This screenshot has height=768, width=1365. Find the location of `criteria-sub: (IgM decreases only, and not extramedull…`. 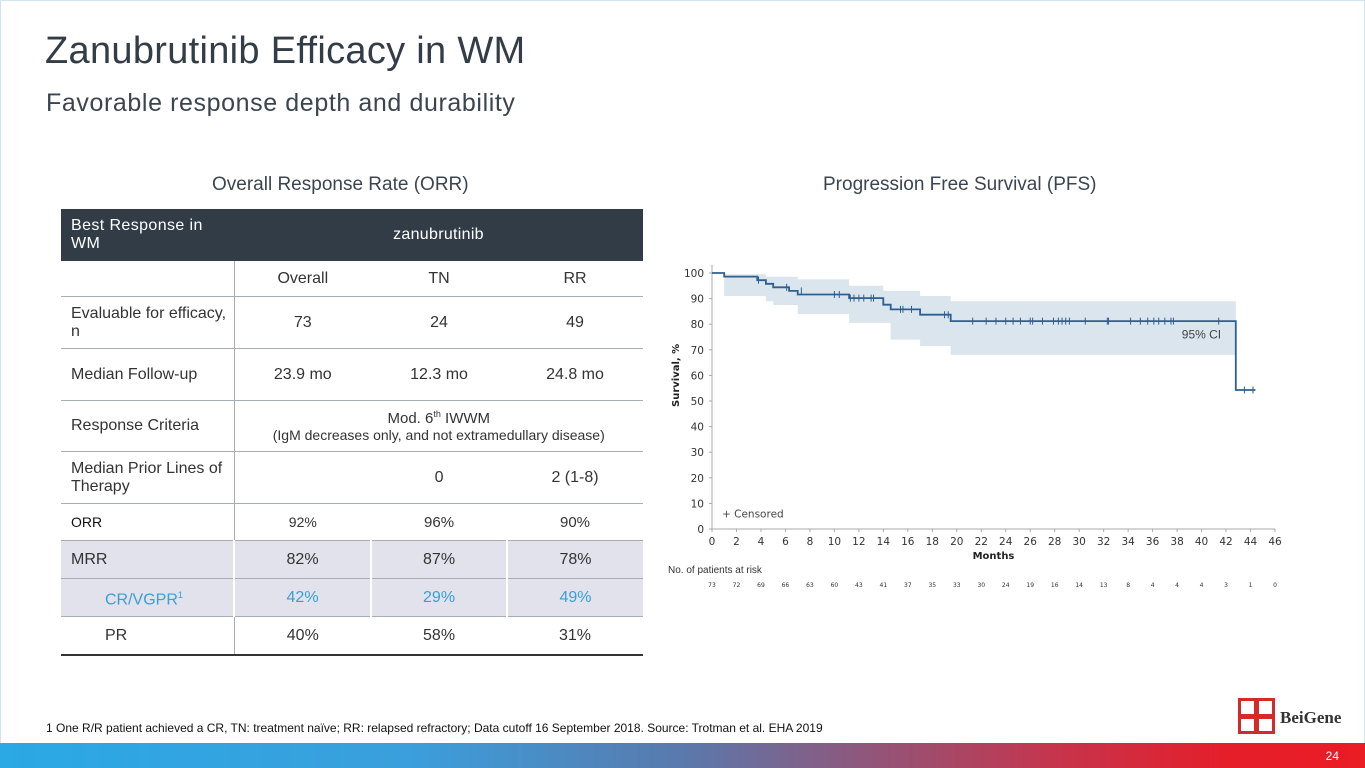

criteria-sub: (IgM decreases only, and not extramedull… is located at coordinates (438, 435).